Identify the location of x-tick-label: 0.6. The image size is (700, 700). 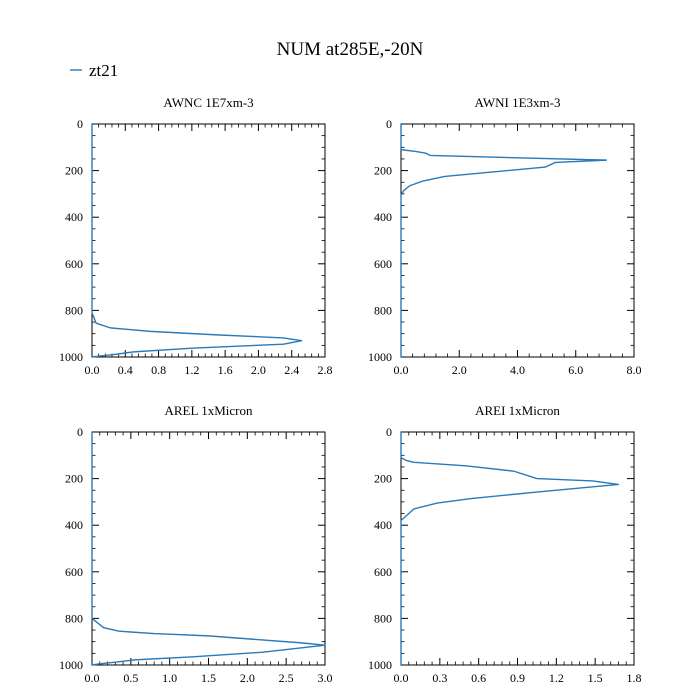
(478, 678).